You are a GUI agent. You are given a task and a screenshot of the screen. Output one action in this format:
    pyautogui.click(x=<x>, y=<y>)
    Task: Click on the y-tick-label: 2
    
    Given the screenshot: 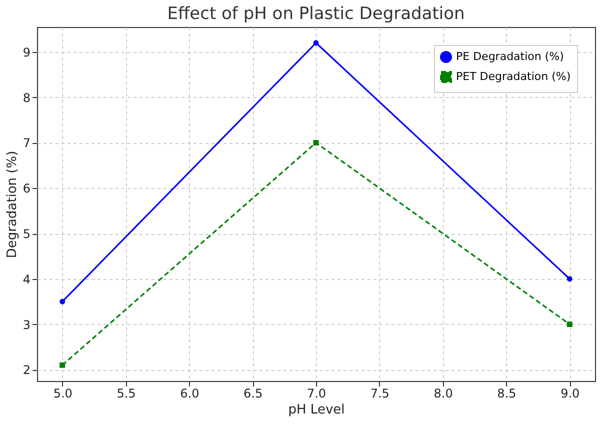 What is the action you would take?
    pyautogui.click(x=26, y=370)
    